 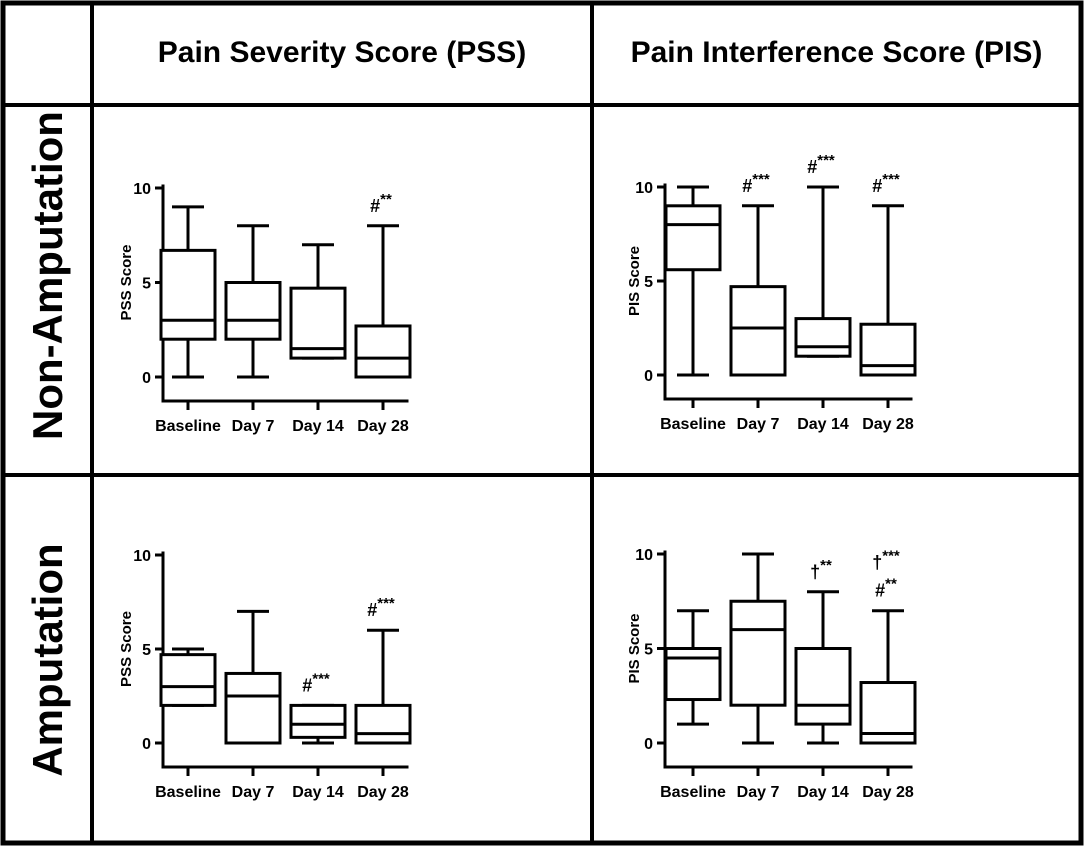 I want to click on row-label-non-amputation: Non-Amputation, so click(x=47, y=275).